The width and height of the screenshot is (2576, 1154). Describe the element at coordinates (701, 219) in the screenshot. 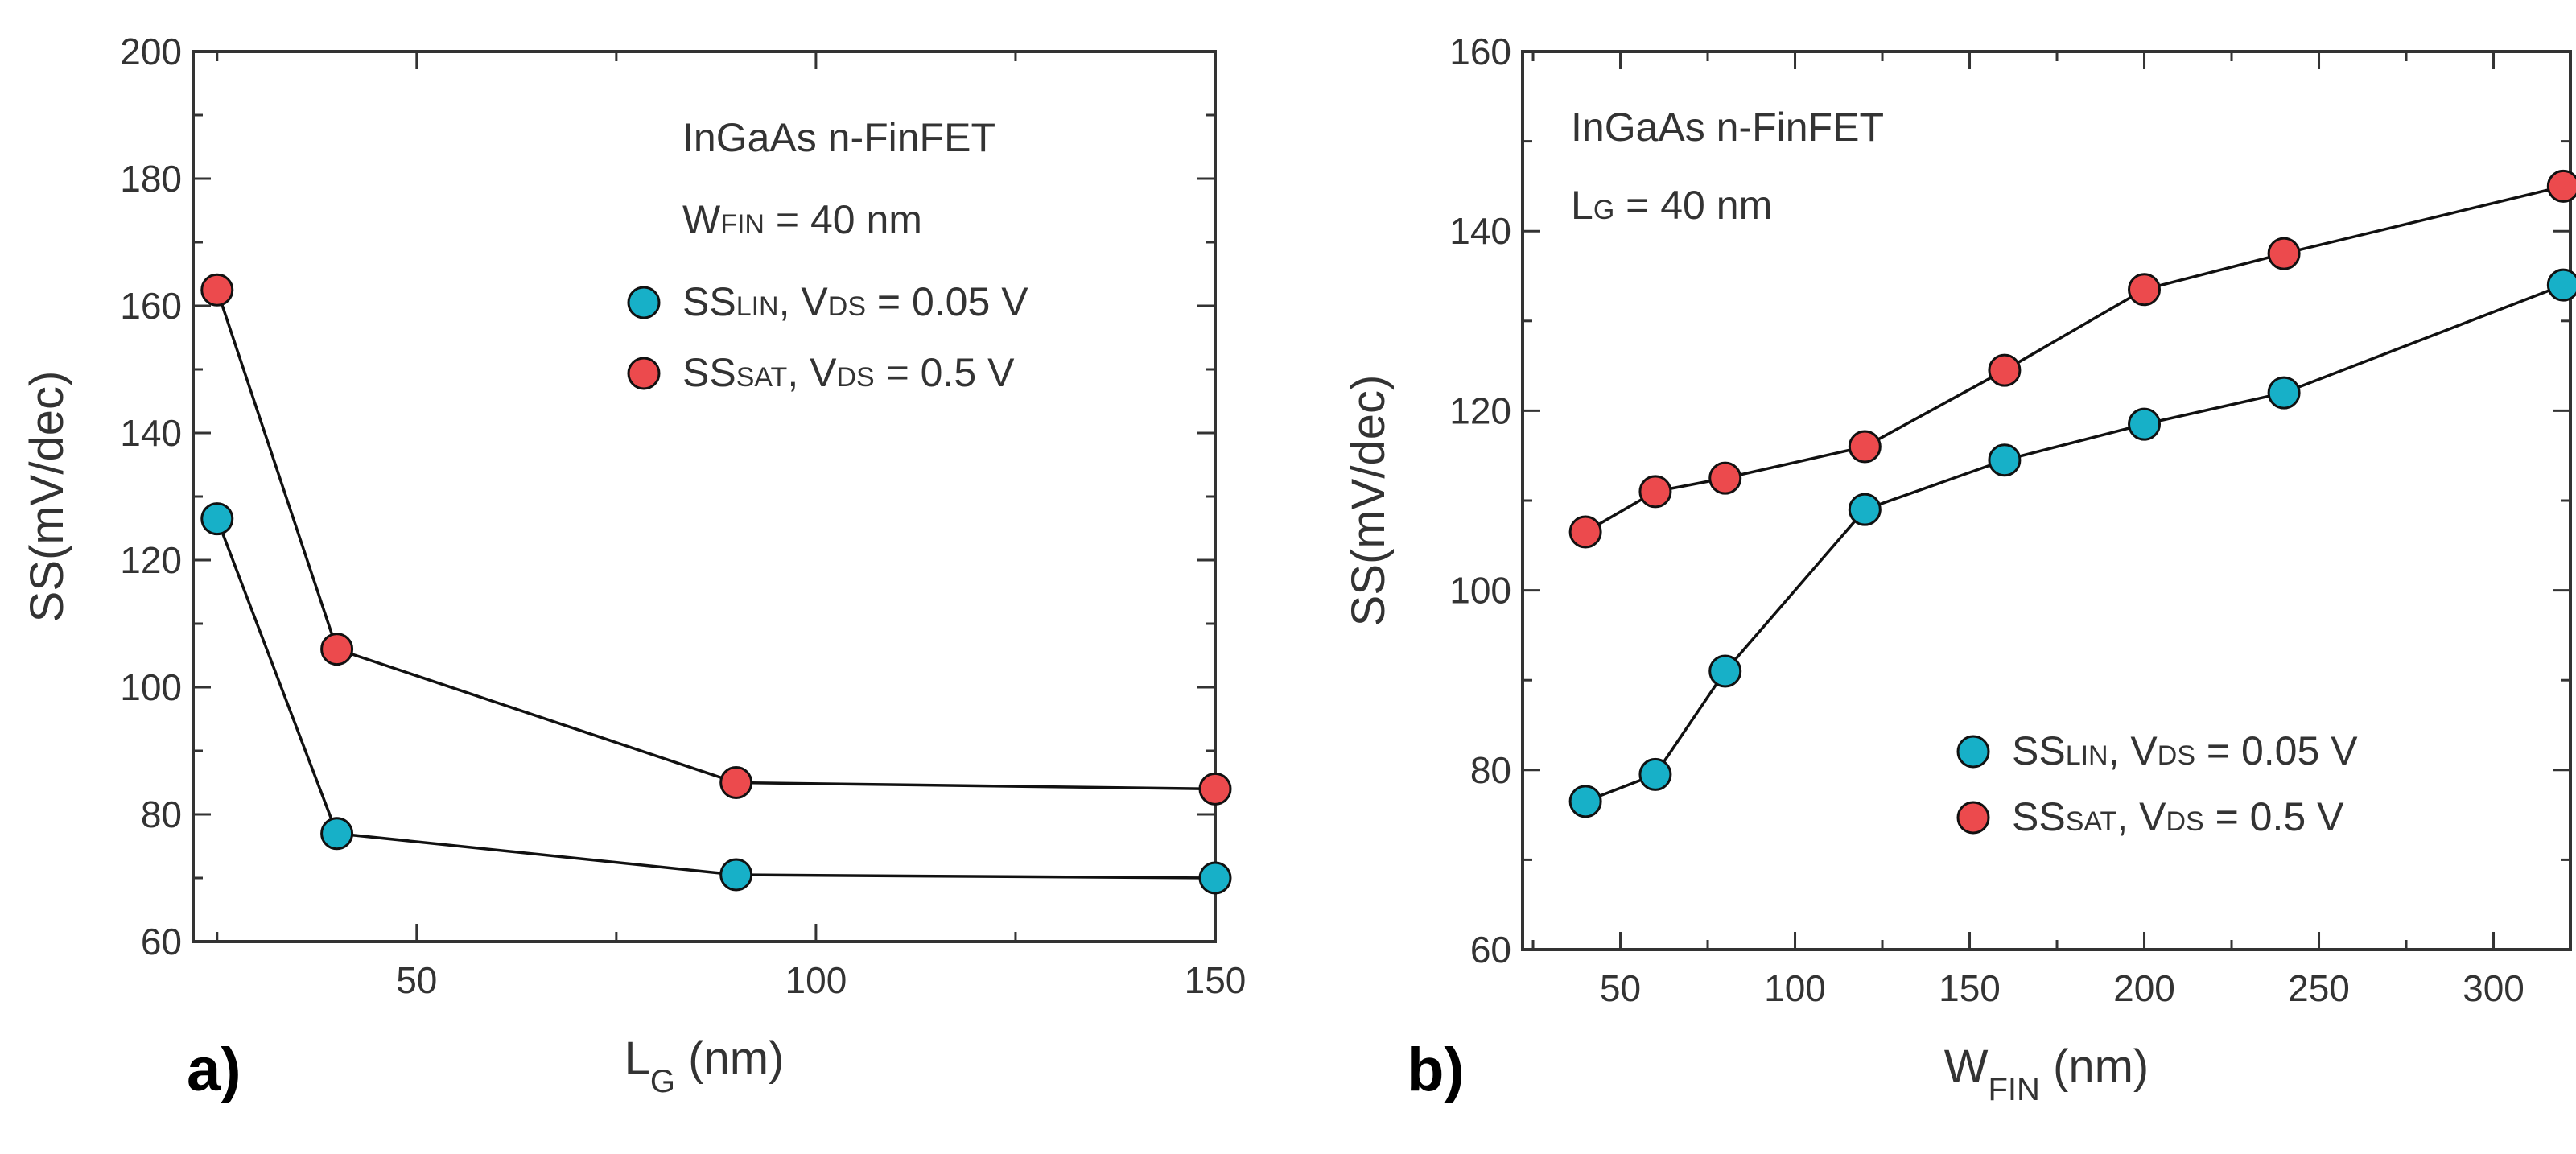

I see `annotation-main: W` at that location.